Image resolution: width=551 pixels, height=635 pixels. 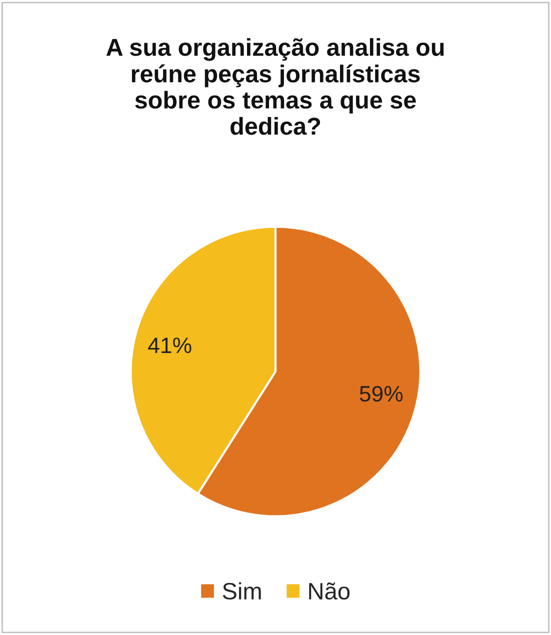 What do you see at coordinates (329, 591) in the screenshot?
I see `legend-label: Não` at bounding box center [329, 591].